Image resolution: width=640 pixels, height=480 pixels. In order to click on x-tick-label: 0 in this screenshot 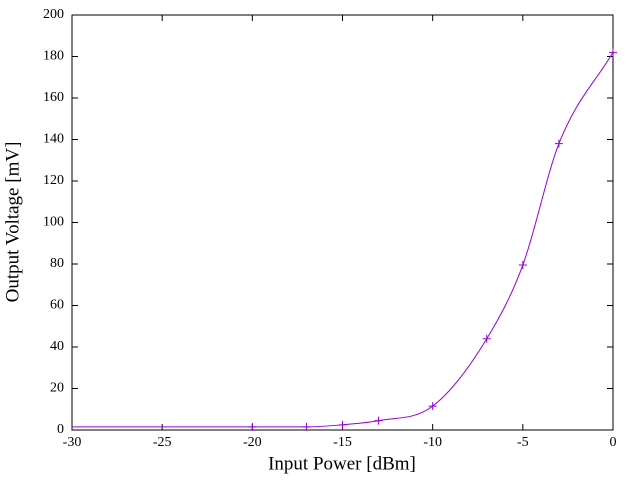, I will do `click(613, 442)`.